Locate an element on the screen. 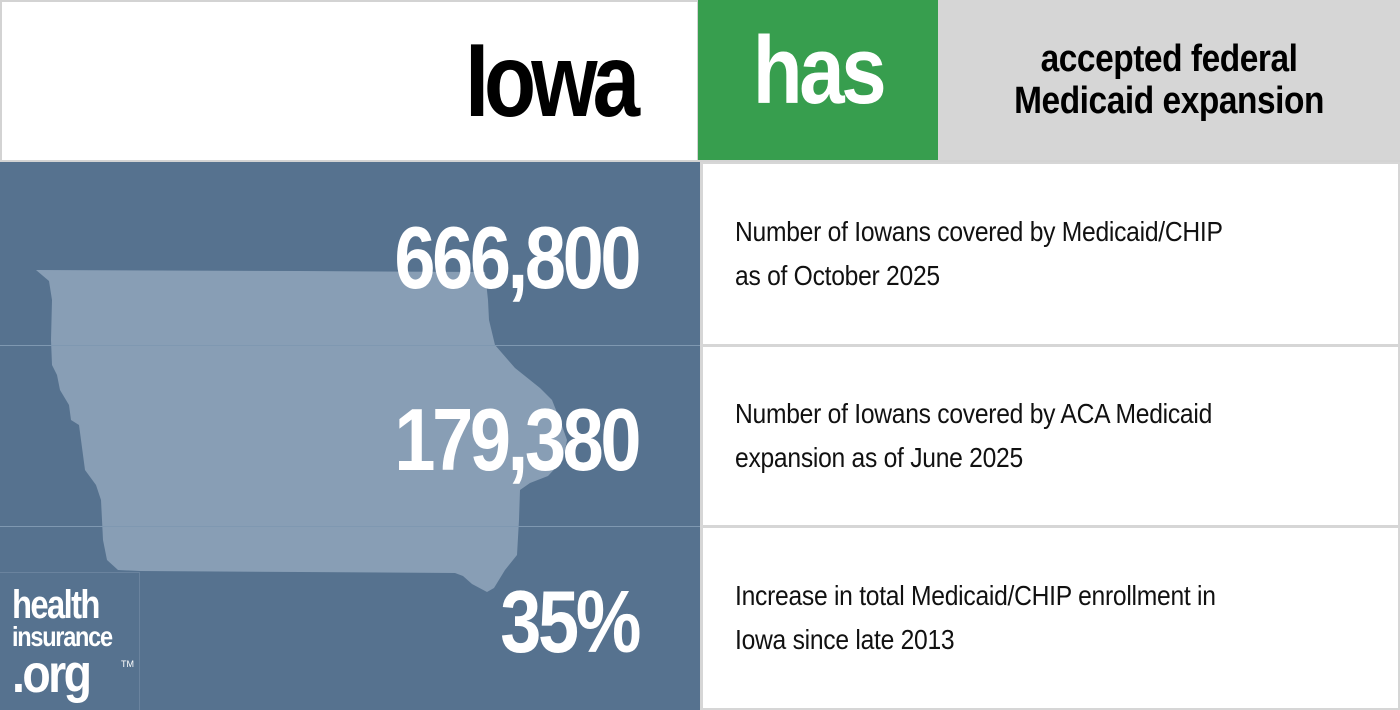 Image resolution: width=1400 pixels, height=710 pixels. status-line-2: Medicaid expansion is located at coordinates (1169, 101).